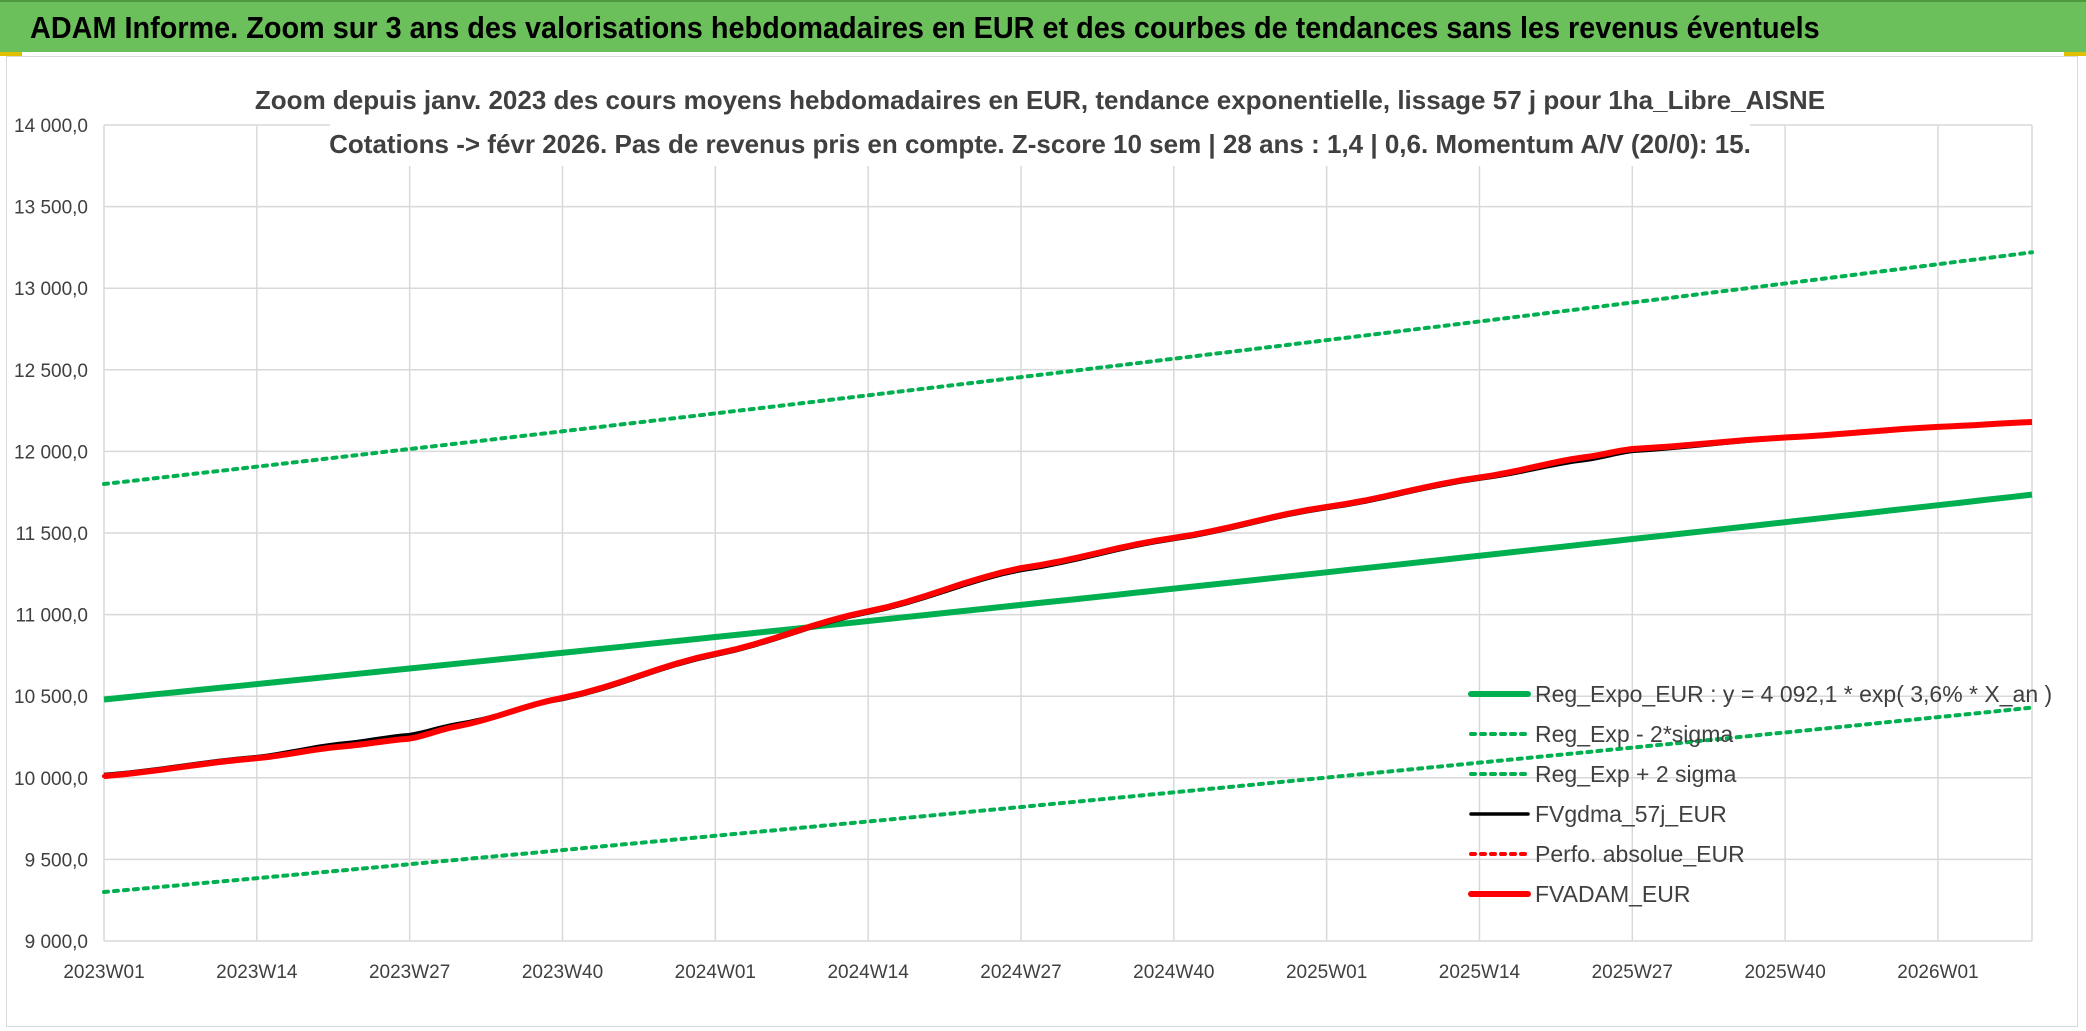 This screenshot has height=1031, width=2086. Describe the element at coordinates (1040, 123) in the screenshot. I see `chart-title-background` at that location.